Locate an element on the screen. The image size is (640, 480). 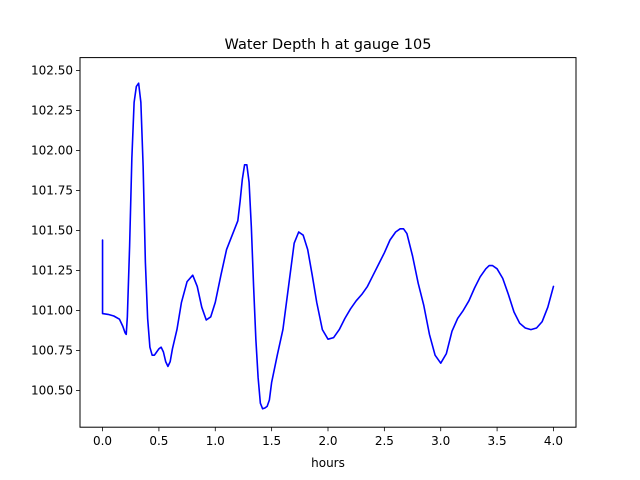
y-tick-label: 100.75 is located at coordinates (52, 351).